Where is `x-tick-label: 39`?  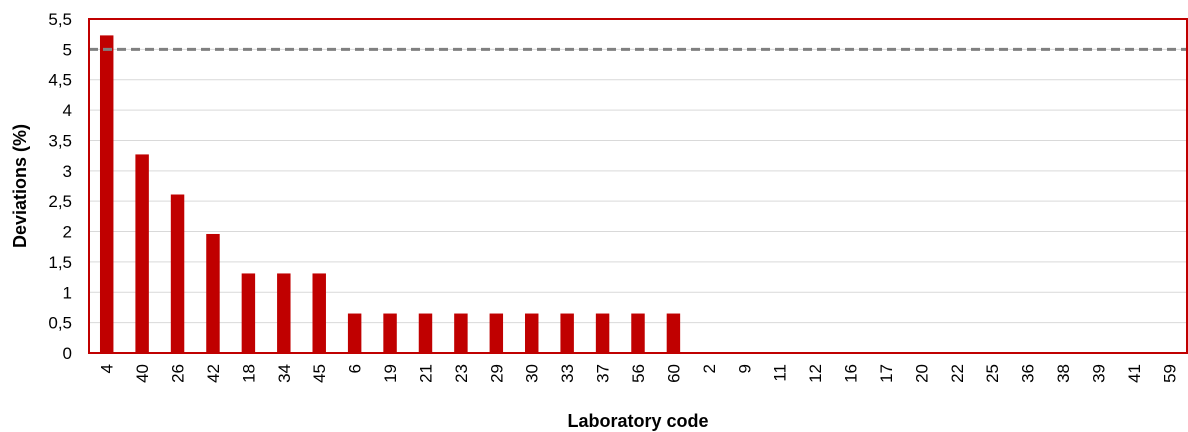 x-tick-label: 39 is located at coordinates (1098, 373).